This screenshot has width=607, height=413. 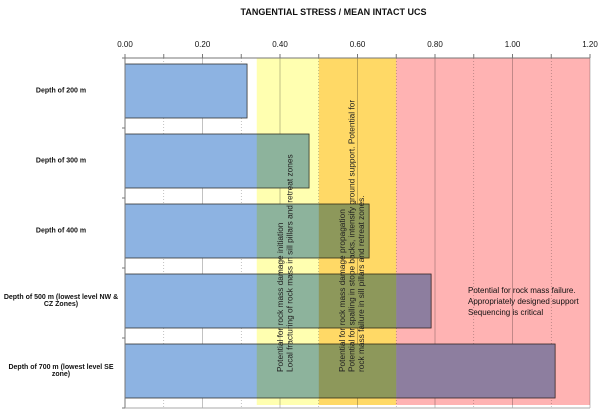 What do you see at coordinates (513, 44) in the screenshot?
I see `x-tick-label: 1.00` at bounding box center [513, 44].